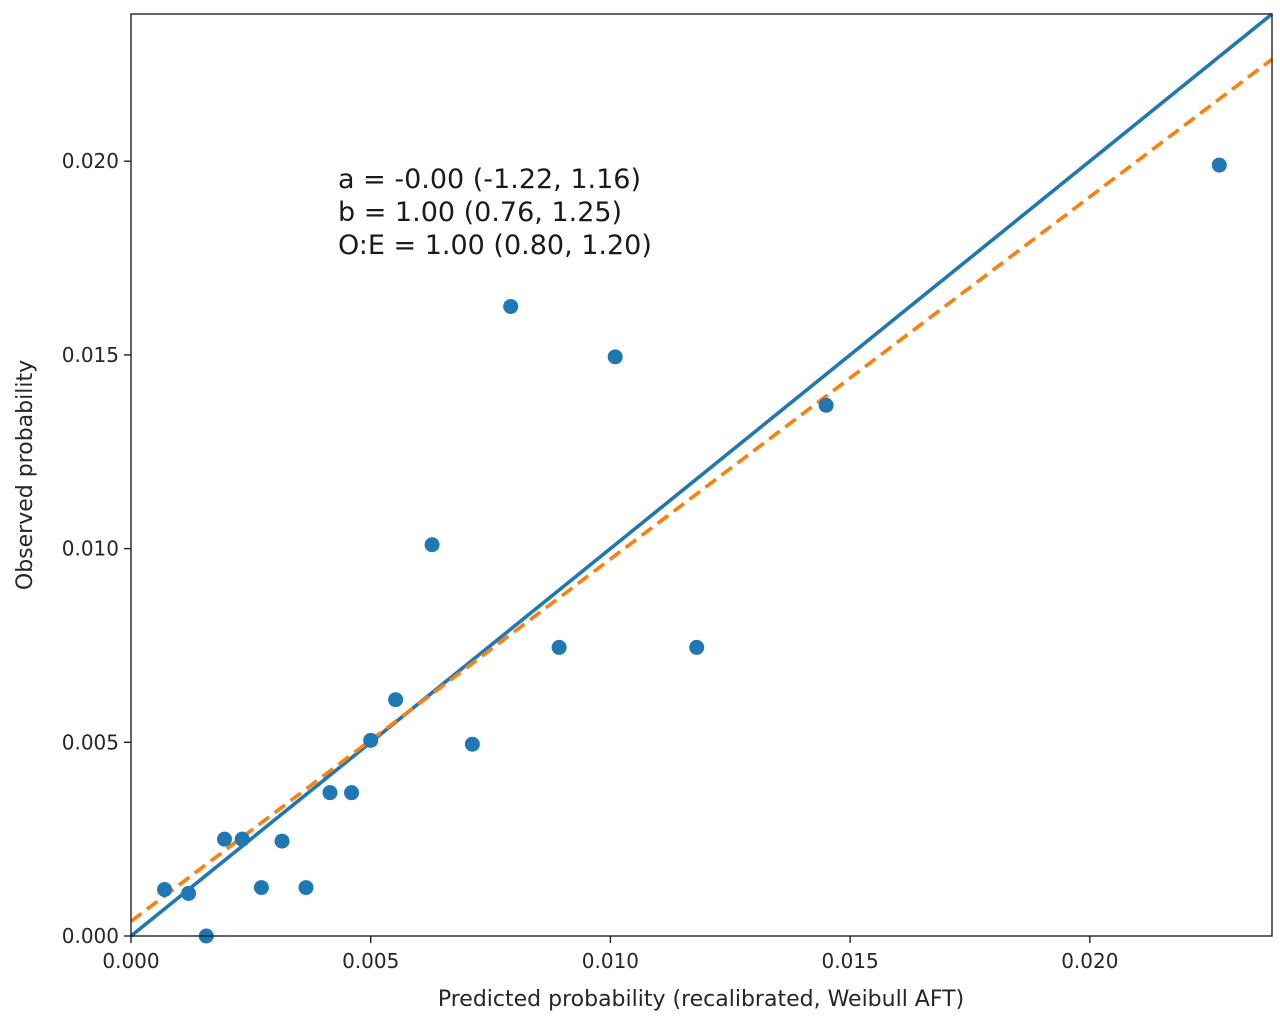 The image size is (1280, 1027). What do you see at coordinates (849, 961) in the screenshot?
I see `x-tick-label: 0.015` at bounding box center [849, 961].